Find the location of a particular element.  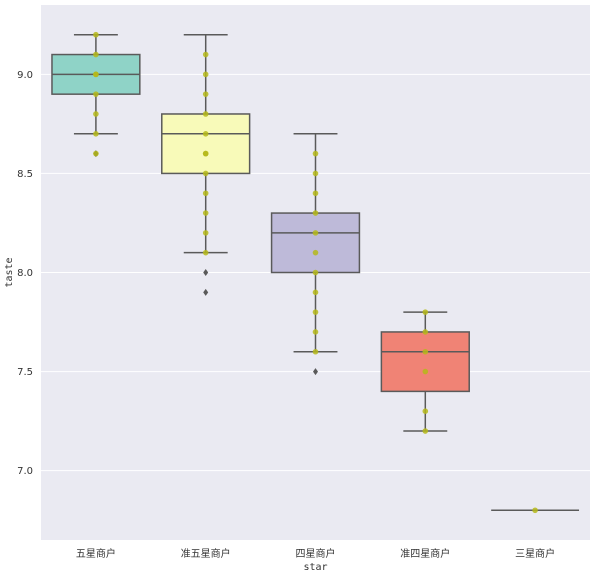

x-axis-label: star is located at coordinates (315, 567).